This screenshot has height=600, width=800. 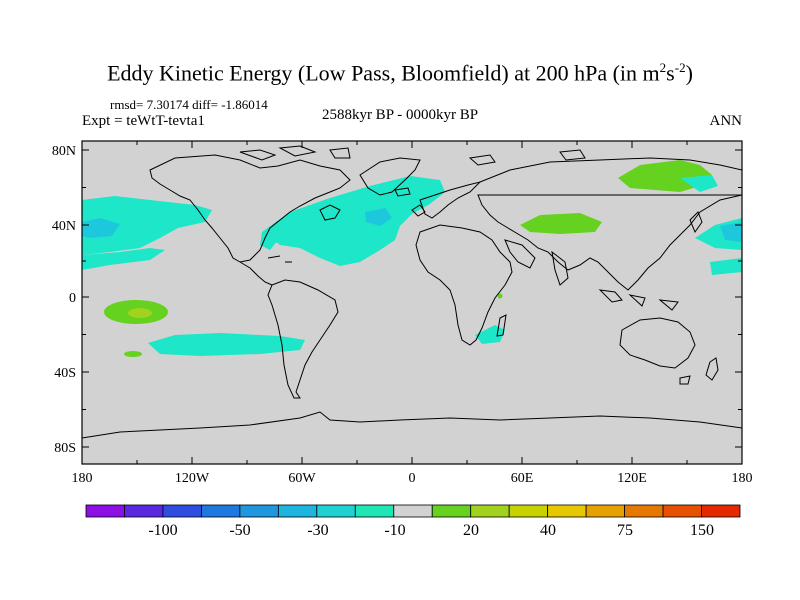 What do you see at coordinates (101, 228) in the screenshot?
I see `region-north-pacific-core` at bounding box center [101, 228].